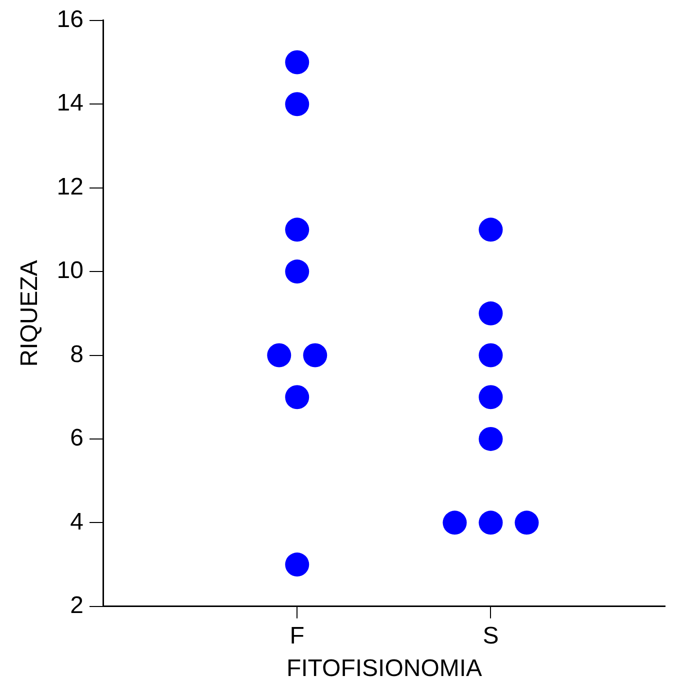  Describe the element at coordinates (384, 668) in the screenshot. I see `x-axis-title: FITOFISIONOMIA` at that location.